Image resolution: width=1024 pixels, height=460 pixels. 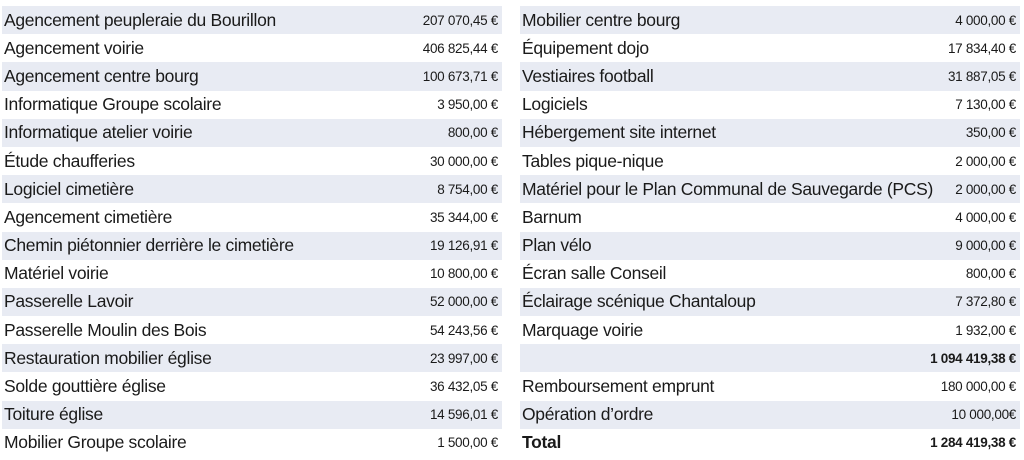 I want to click on row-amount: 8 754,00 €, so click(x=467, y=189).